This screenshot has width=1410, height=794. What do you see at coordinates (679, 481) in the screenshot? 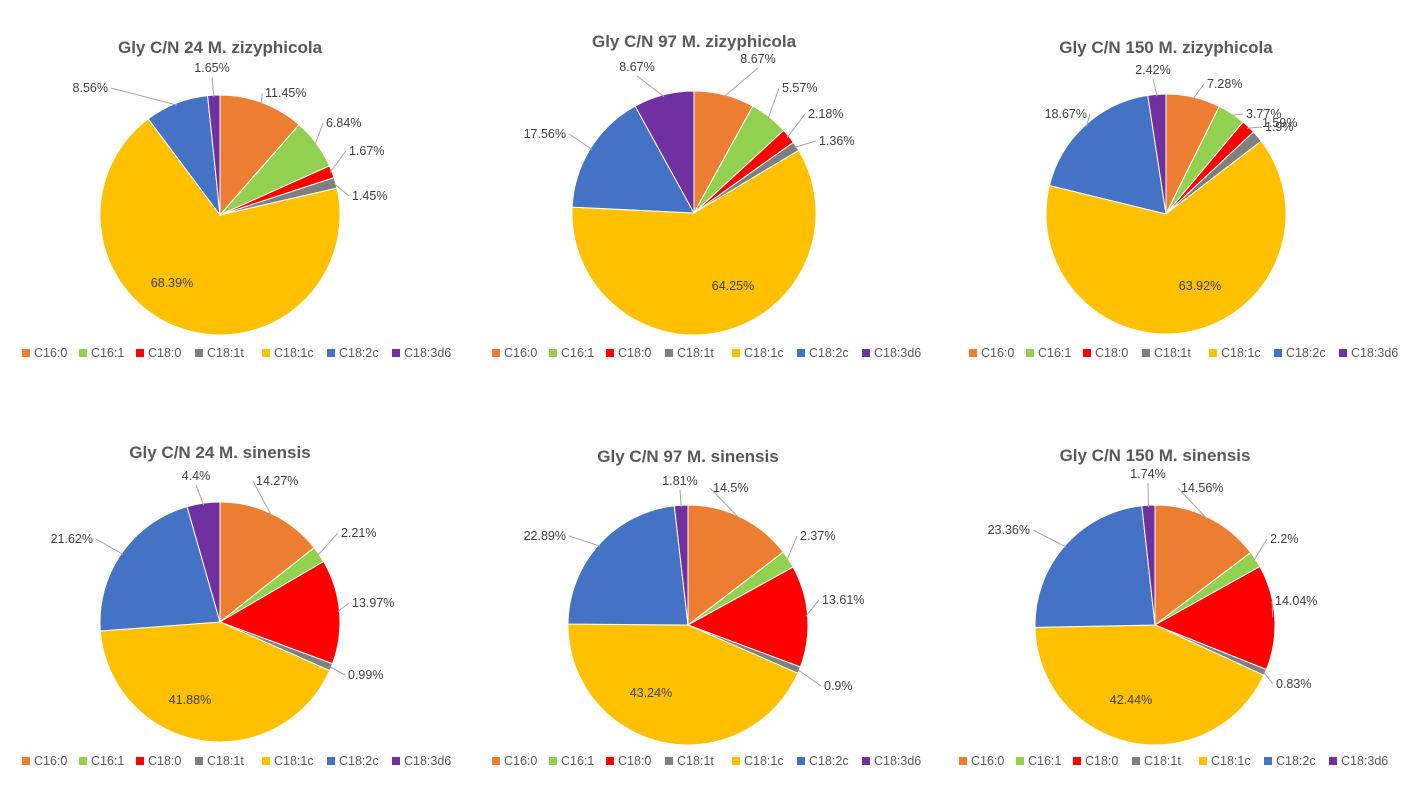
I see `data-label: 1.81%` at bounding box center [679, 481].